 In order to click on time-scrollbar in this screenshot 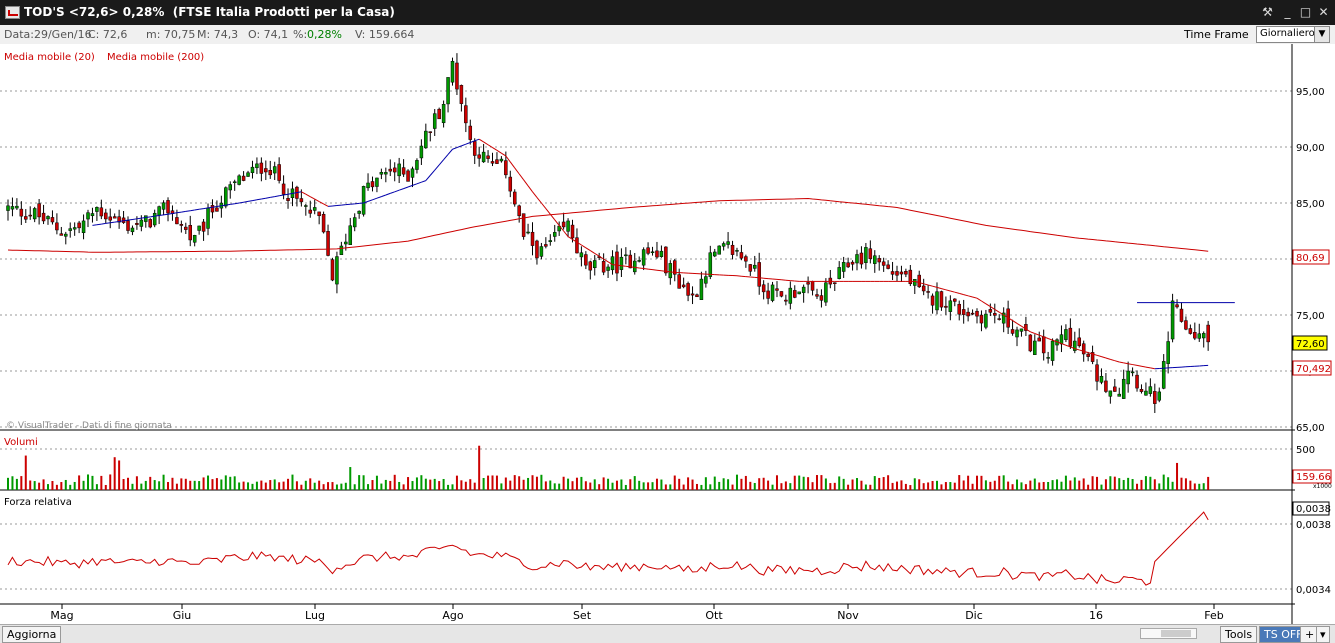, I will do `click(1168, 633)`.